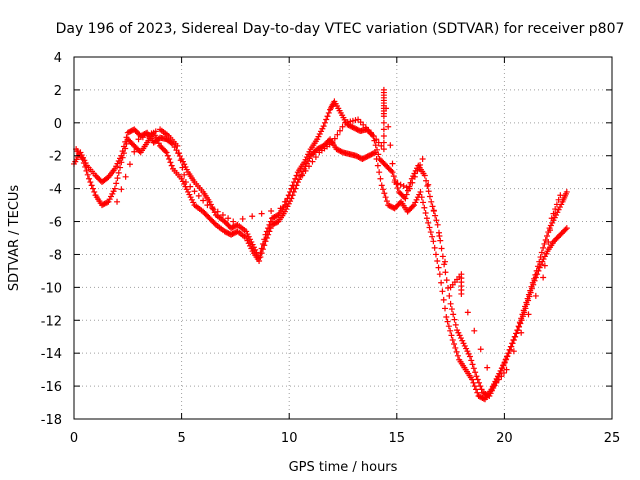  I want to click on x-tick-label: 25, so click(612, 438).